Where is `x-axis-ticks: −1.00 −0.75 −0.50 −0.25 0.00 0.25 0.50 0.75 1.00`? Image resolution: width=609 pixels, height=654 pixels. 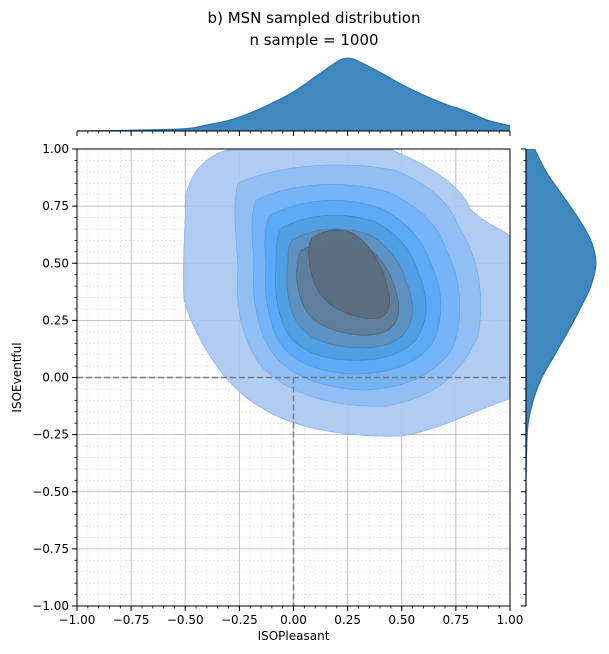 x-axis-ticks: −1.00 −0.75 −0.50 −0.25 0.00 0.25 0.50 0.75 1.00 is located at coordinates (291, 616).